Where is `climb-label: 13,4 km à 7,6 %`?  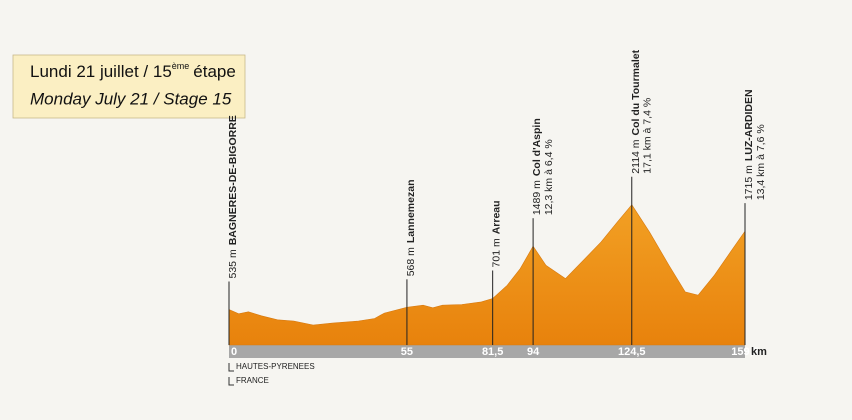
climb-label: 13,4 km à 7,6 % is located at coordinates (761, 162).